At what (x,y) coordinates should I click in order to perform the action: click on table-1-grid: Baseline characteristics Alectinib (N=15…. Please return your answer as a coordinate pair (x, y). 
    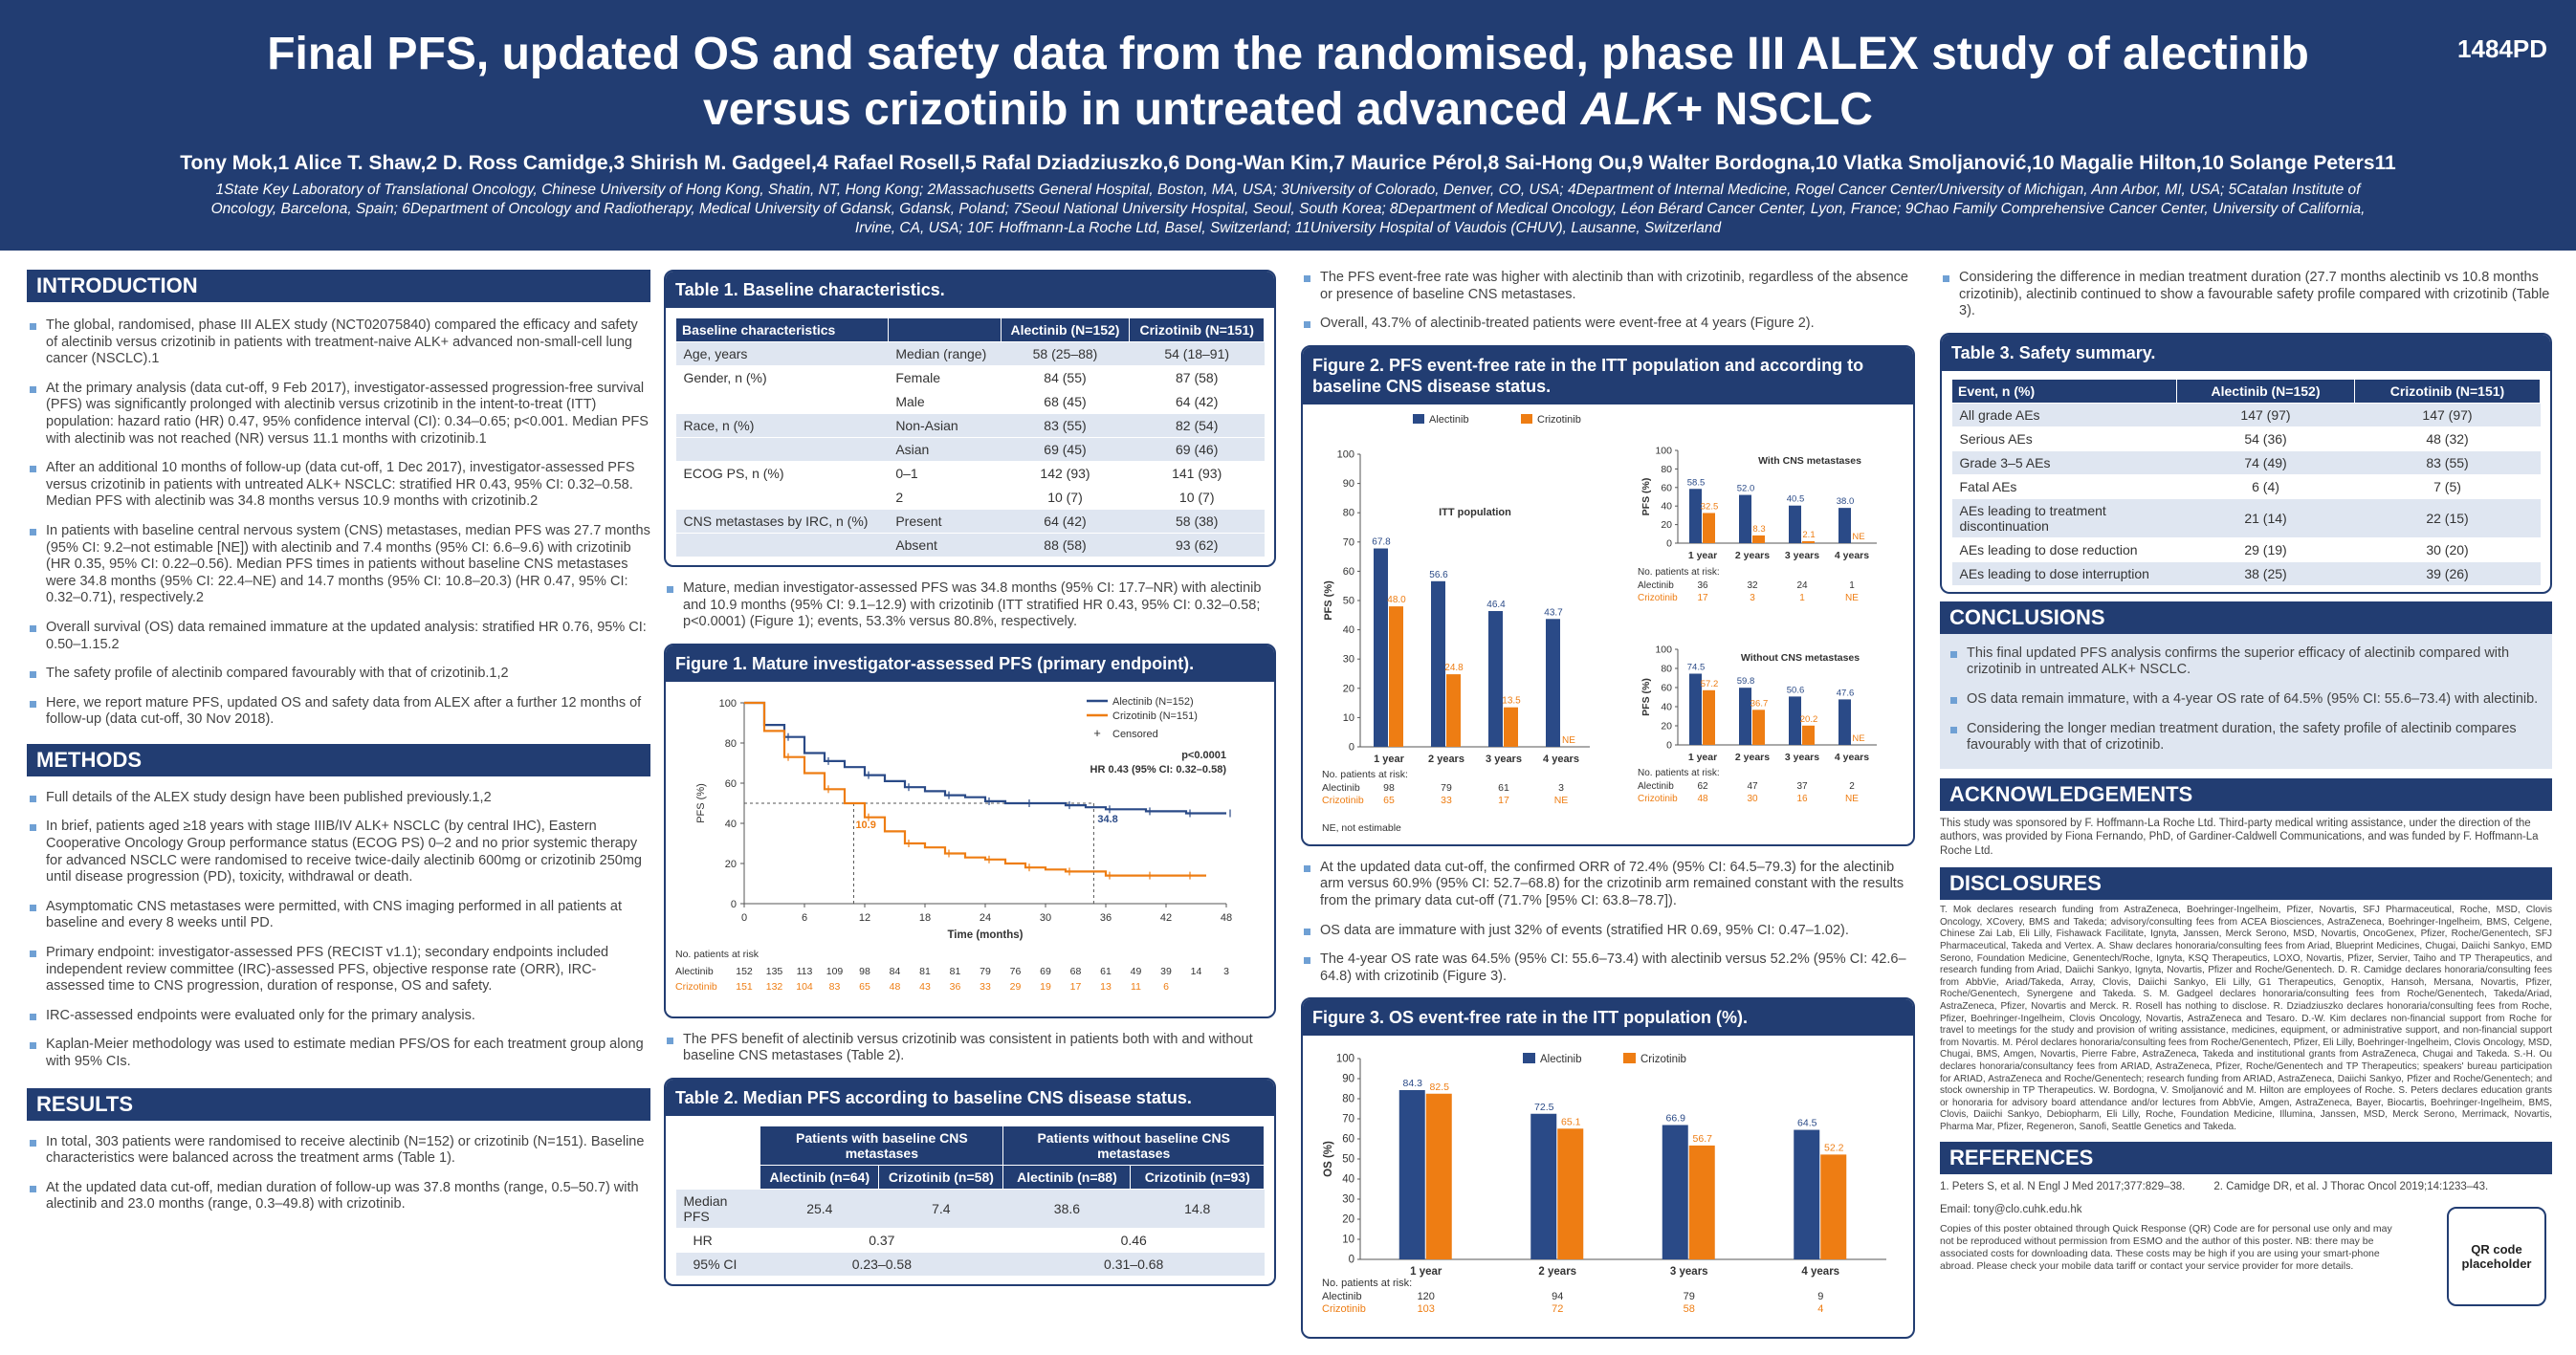
    Looking at the image, I should click on (970, 437).